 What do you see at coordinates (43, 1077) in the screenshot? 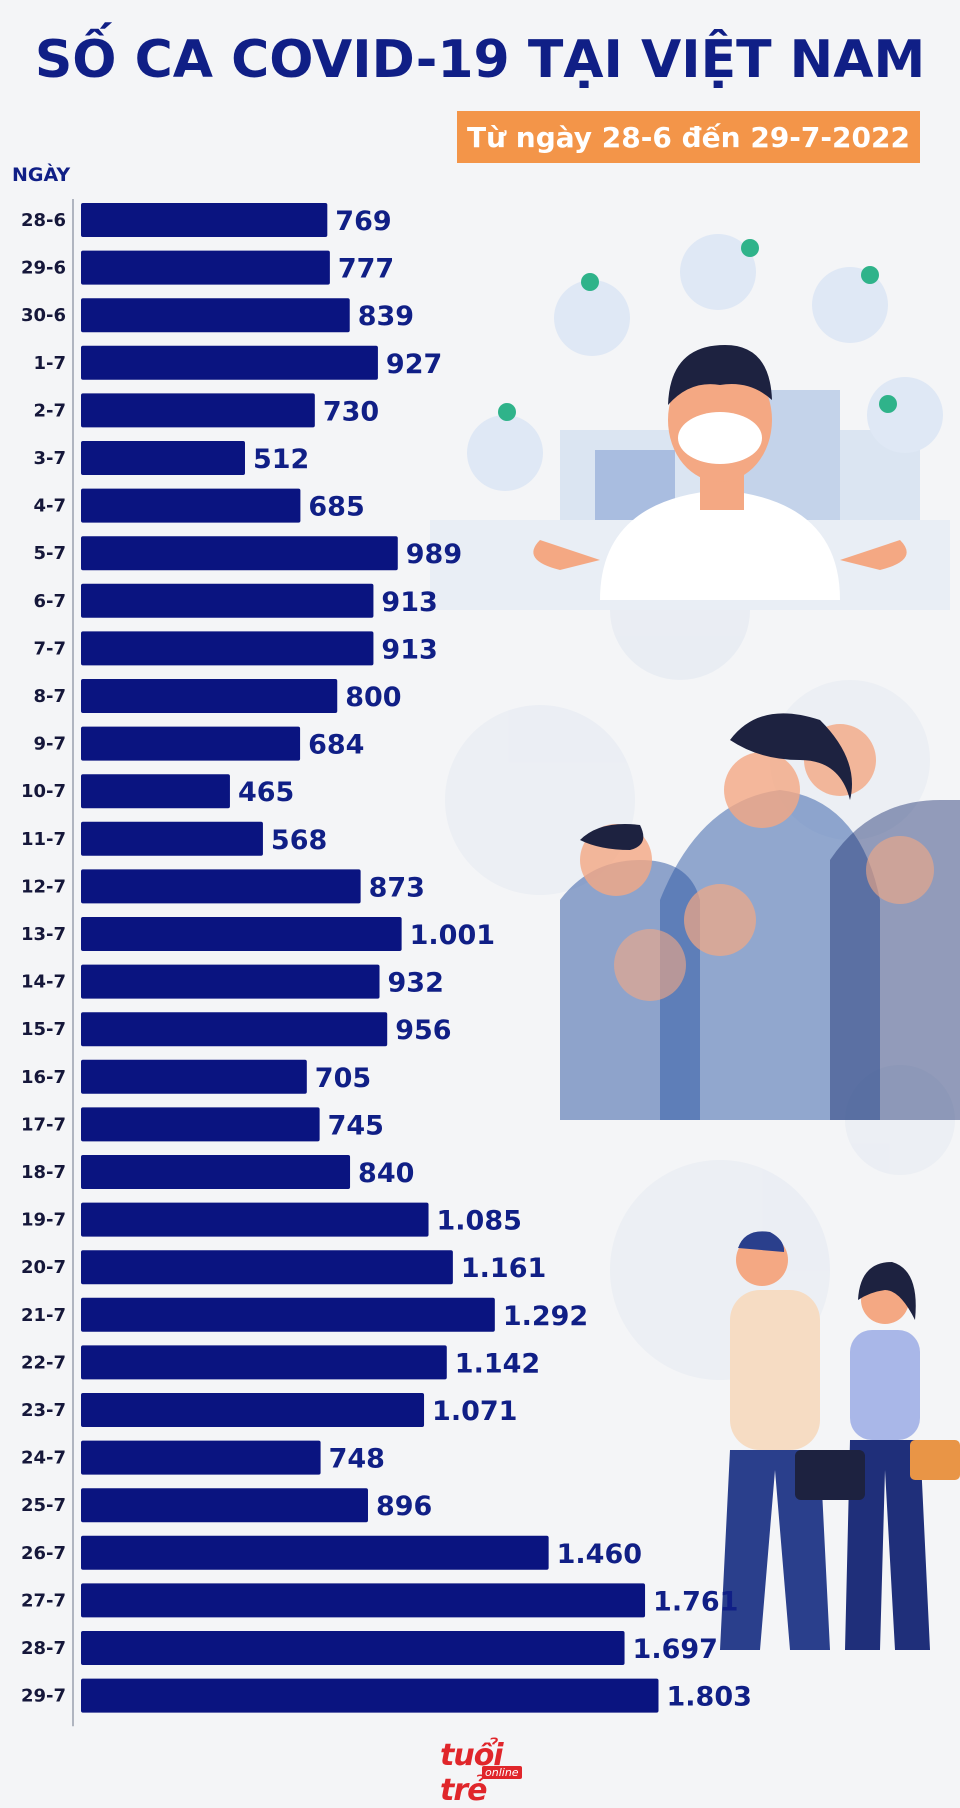
I see `category-label: 16-7` at bounding box center [43, 1077].